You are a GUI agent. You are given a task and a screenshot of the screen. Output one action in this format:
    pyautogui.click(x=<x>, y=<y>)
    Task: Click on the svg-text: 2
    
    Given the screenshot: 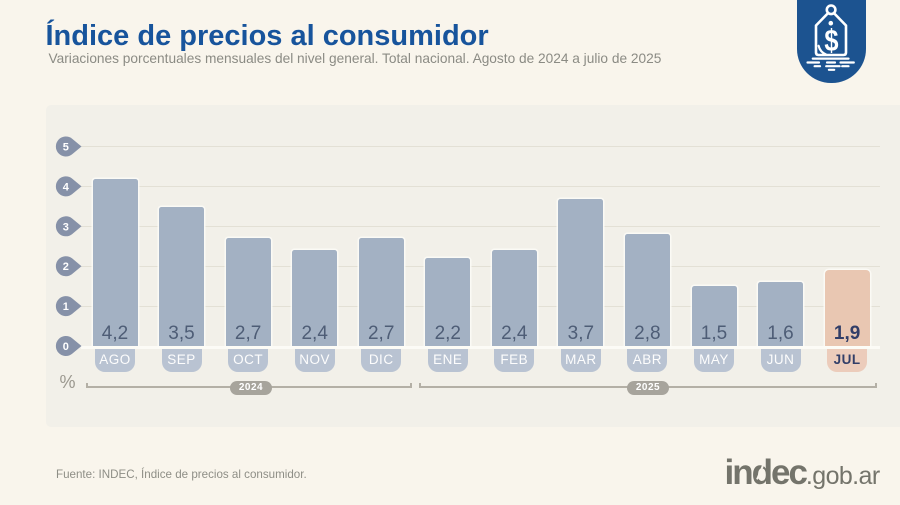 What is the action you would take?
    pyautogui.click(x=66, y=267)
    